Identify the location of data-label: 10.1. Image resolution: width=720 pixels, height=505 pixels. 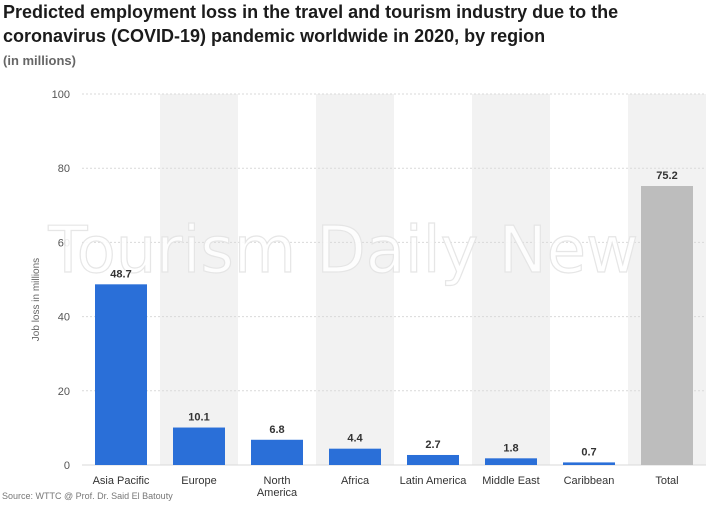
(198, 418).